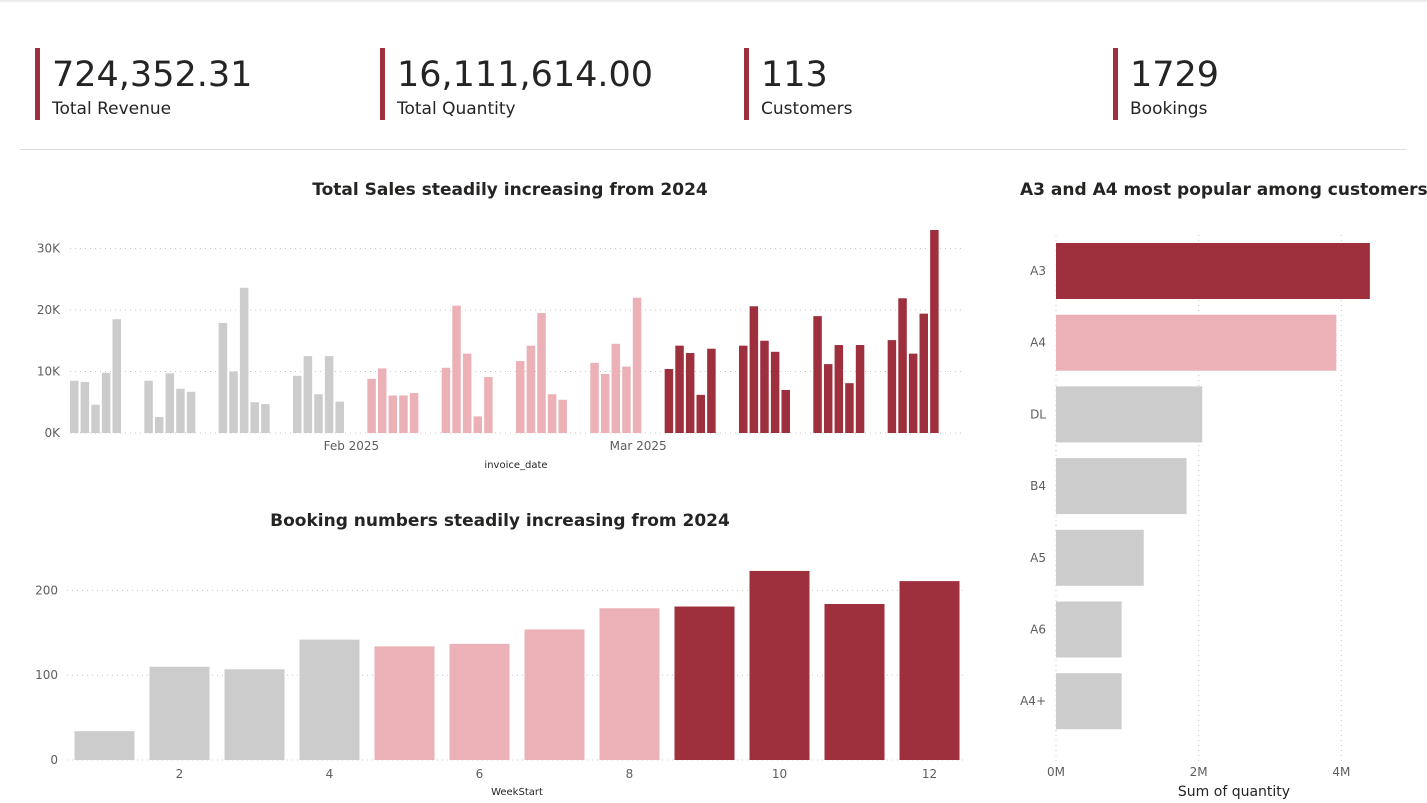  I want to click on kpi-card-total-revenue: 724,352.31 Total Revenue, so click(195, 84).